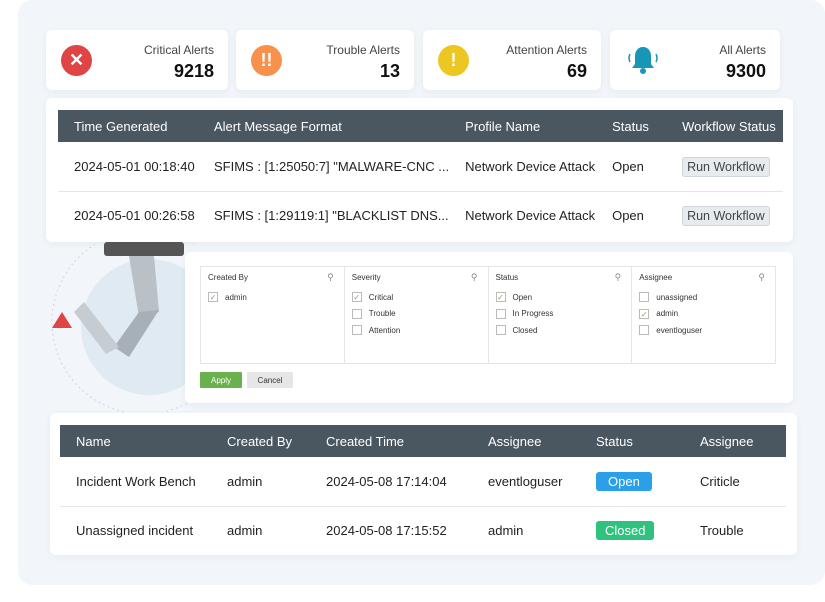 This screenshot has height=602, width=825. I want to click on option-label: Trouble, so click(382, 314).